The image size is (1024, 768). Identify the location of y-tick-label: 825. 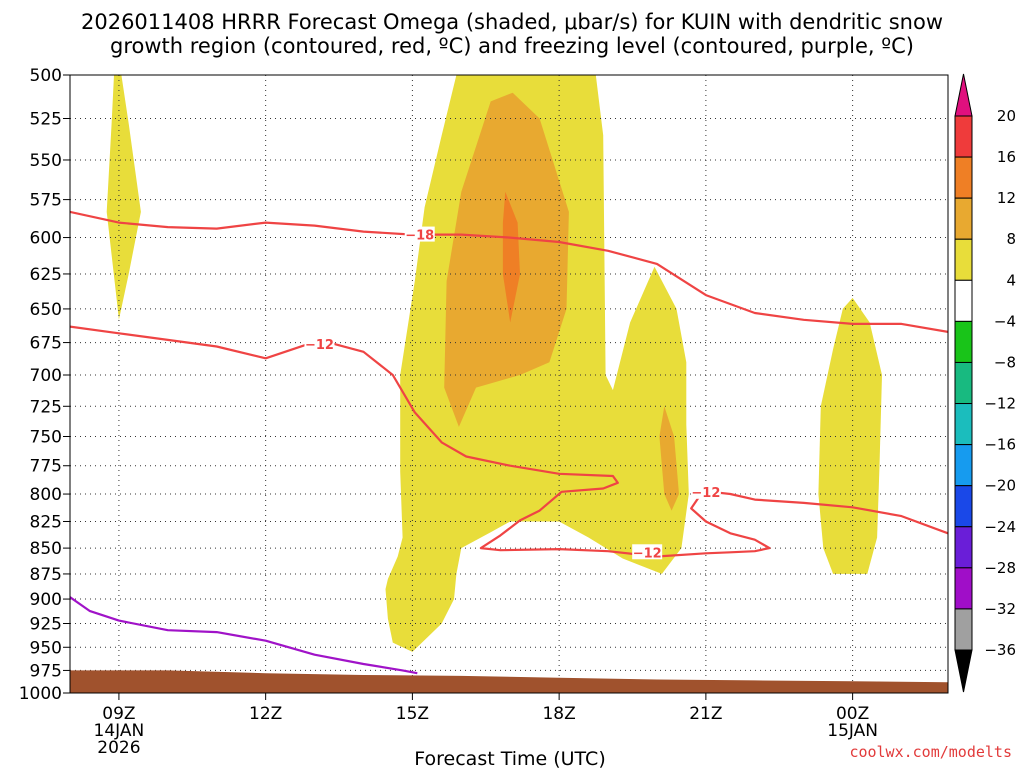
(46, 522).